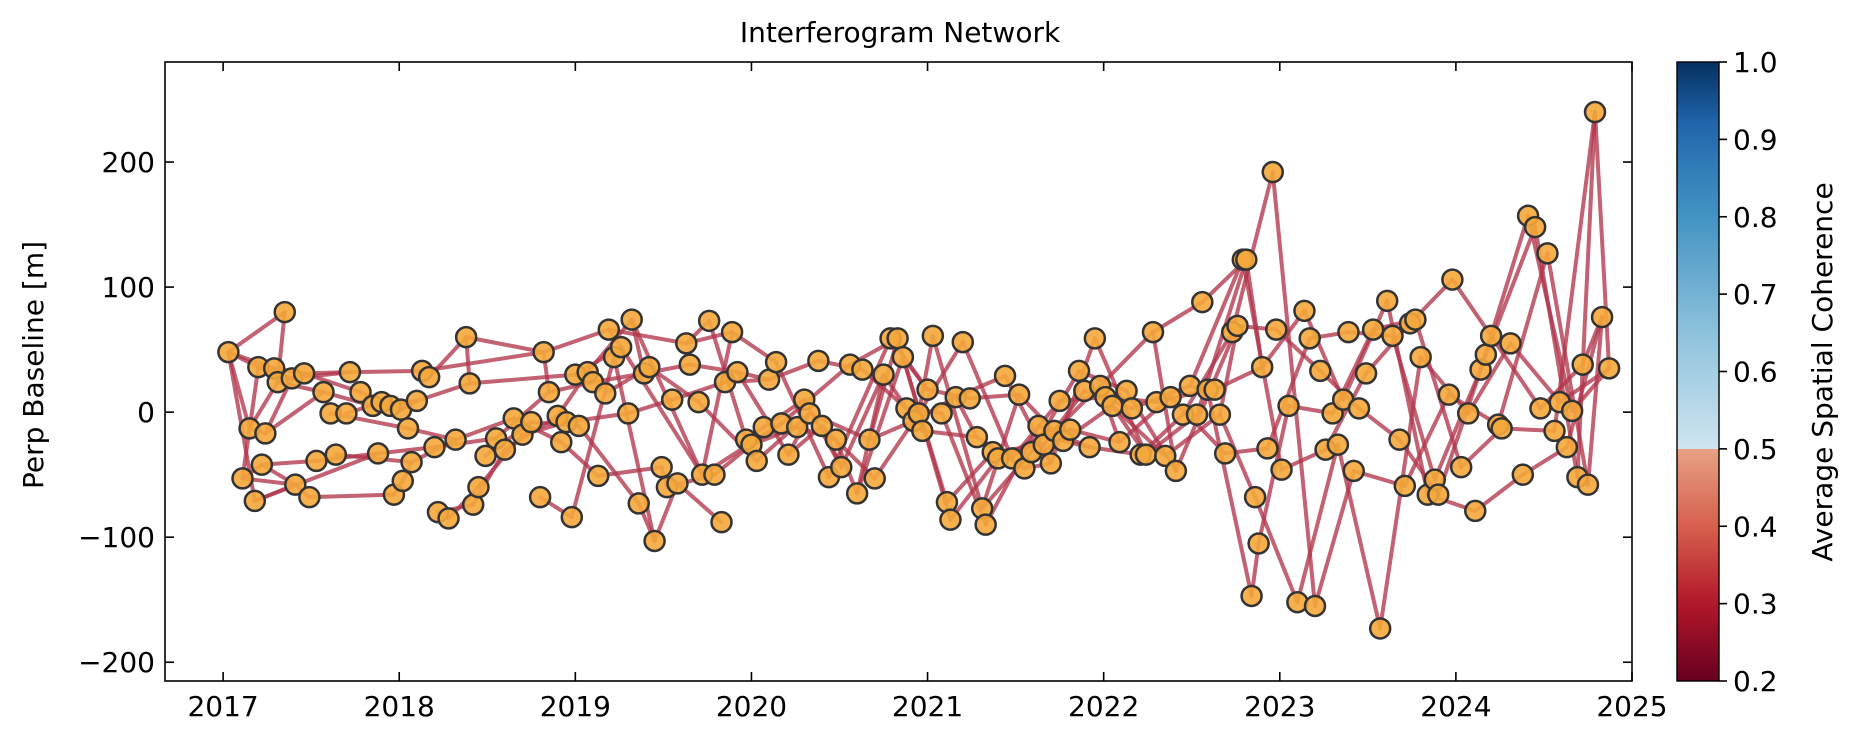  What do you see at coordinates (1698, 371) in the screenshot?
I see `colorbar` at bounding box center [1698, 371].